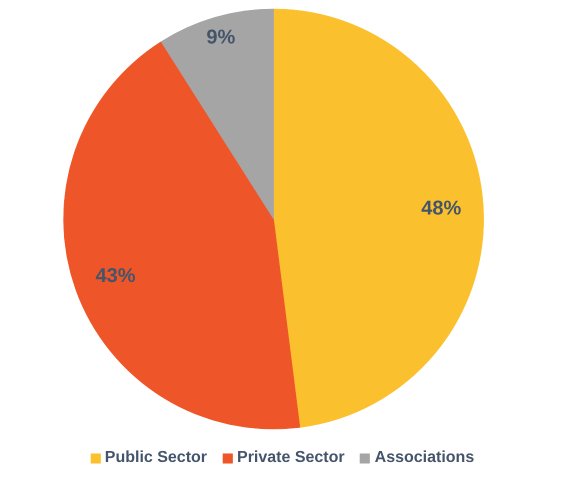  I want to click on legend-label: Associations, so click(424, 458).